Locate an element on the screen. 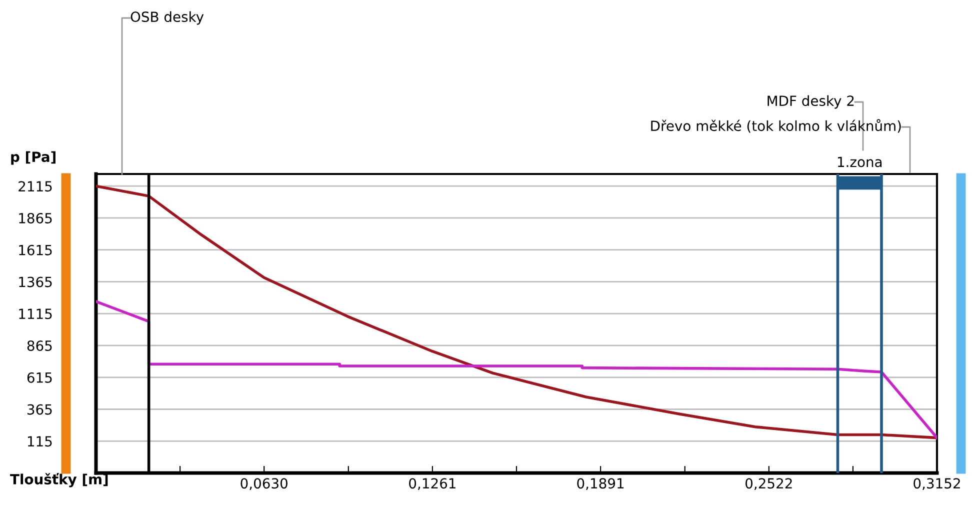  x-tick-label: 0,2522 is located at coordinates (769, 484).